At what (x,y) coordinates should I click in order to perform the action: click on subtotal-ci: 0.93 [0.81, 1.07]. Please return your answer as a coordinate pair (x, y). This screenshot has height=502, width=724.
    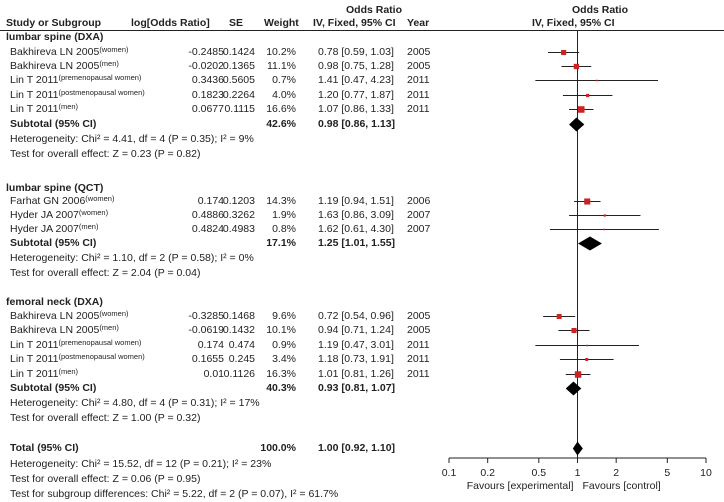
    Looking at the image, I should click on (357, 388).